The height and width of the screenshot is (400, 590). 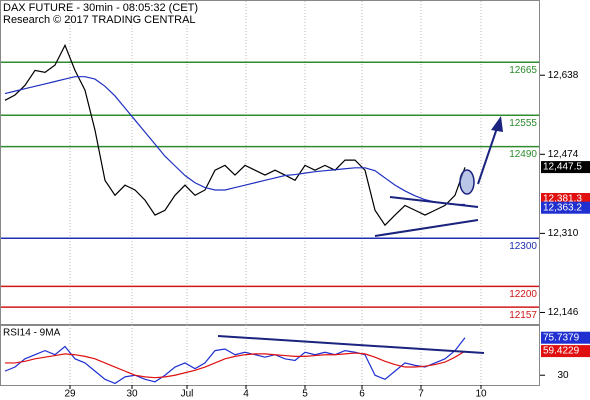 What do you see at coordinates (562, 167) in the screenshot?
I see `price-label: 12,447.5` at bounding box center [562, 167].